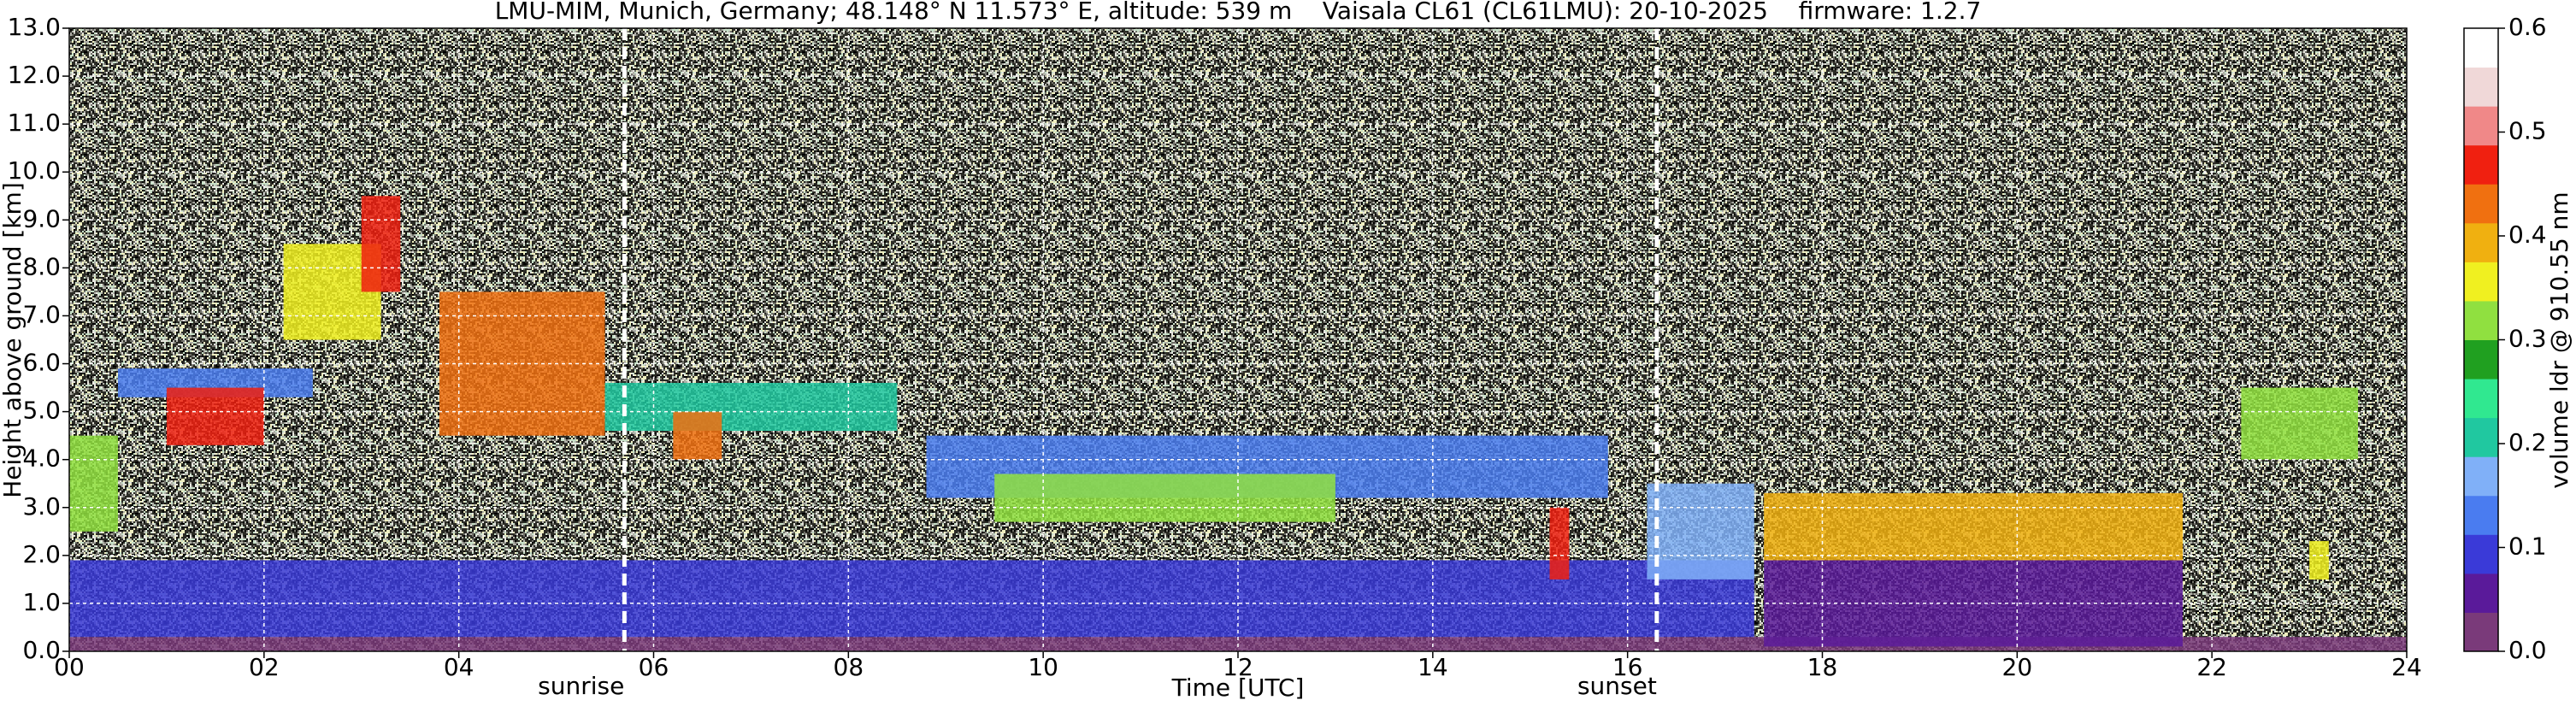 This screenshot has width=2576, height=706. Describe the element at coordinates (654, 667) in the screenshot. I see `x-tick-label: 06` at that location.